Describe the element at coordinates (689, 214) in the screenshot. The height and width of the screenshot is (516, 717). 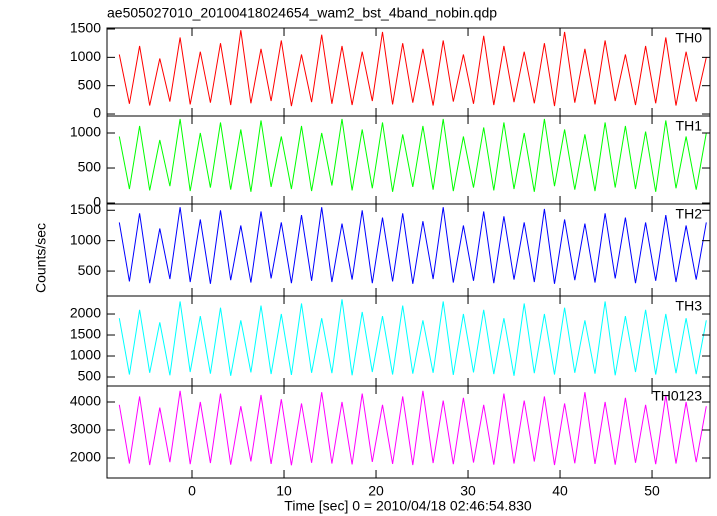
I see `panel-label: TH2` at that location.